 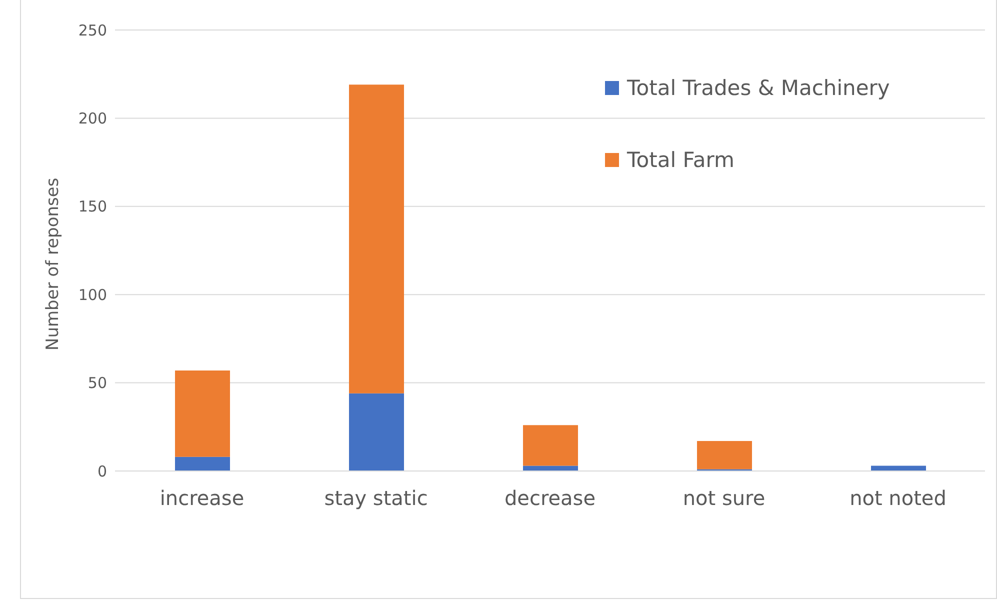 What do you see at coordinates (92, 30) in the screenshot?
I see `y-tick-label: 250` at bounding box center [92, 30].